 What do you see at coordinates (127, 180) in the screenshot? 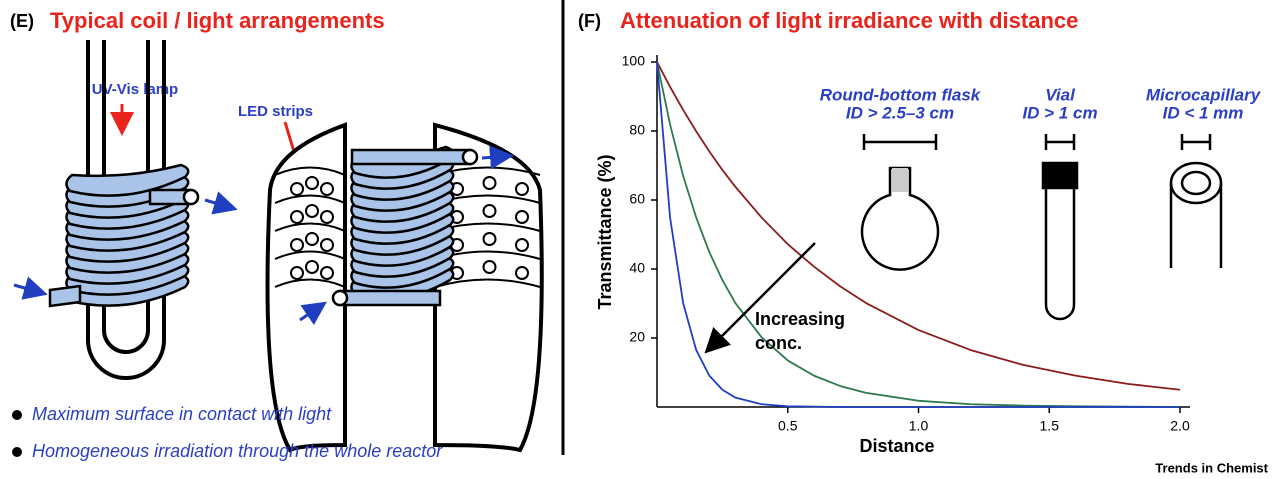
I see `coil-turn` at bounding box center [127, 180].